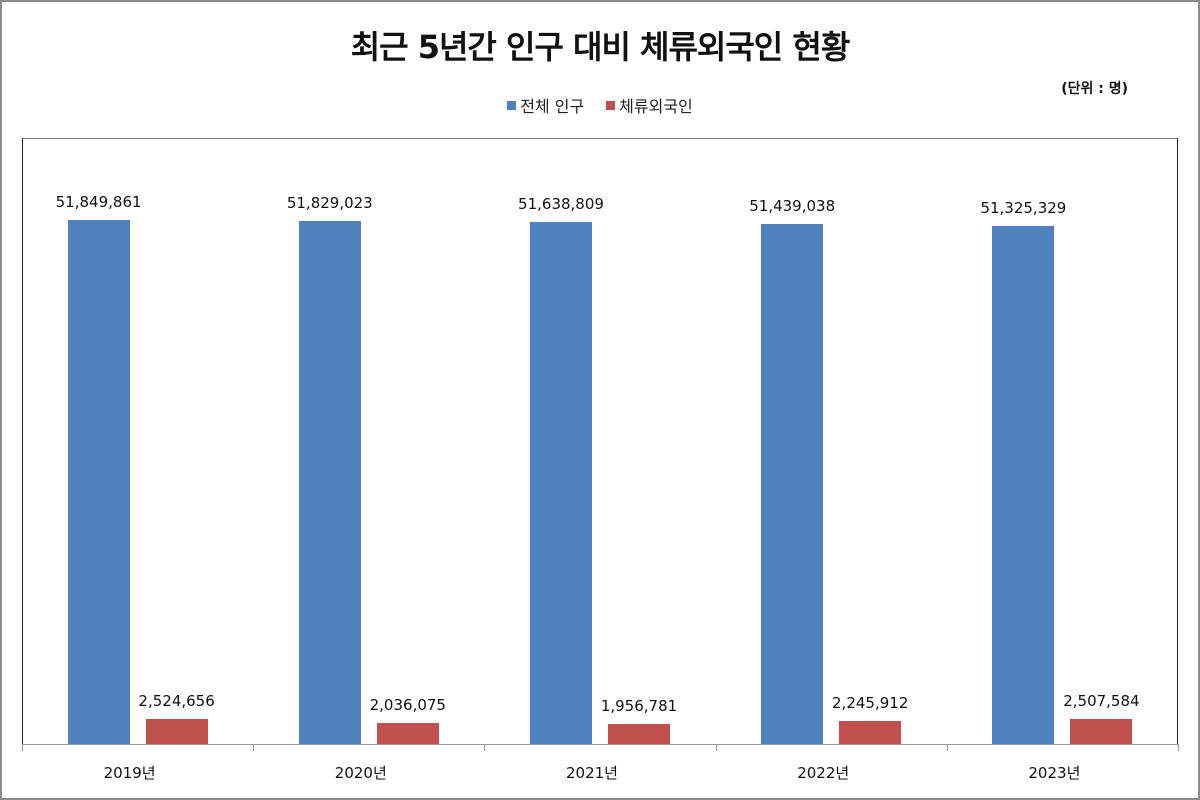 This screenshot has width=1200, height=800. I want to click on data-label: 2,507,584, so click(1101, 700).